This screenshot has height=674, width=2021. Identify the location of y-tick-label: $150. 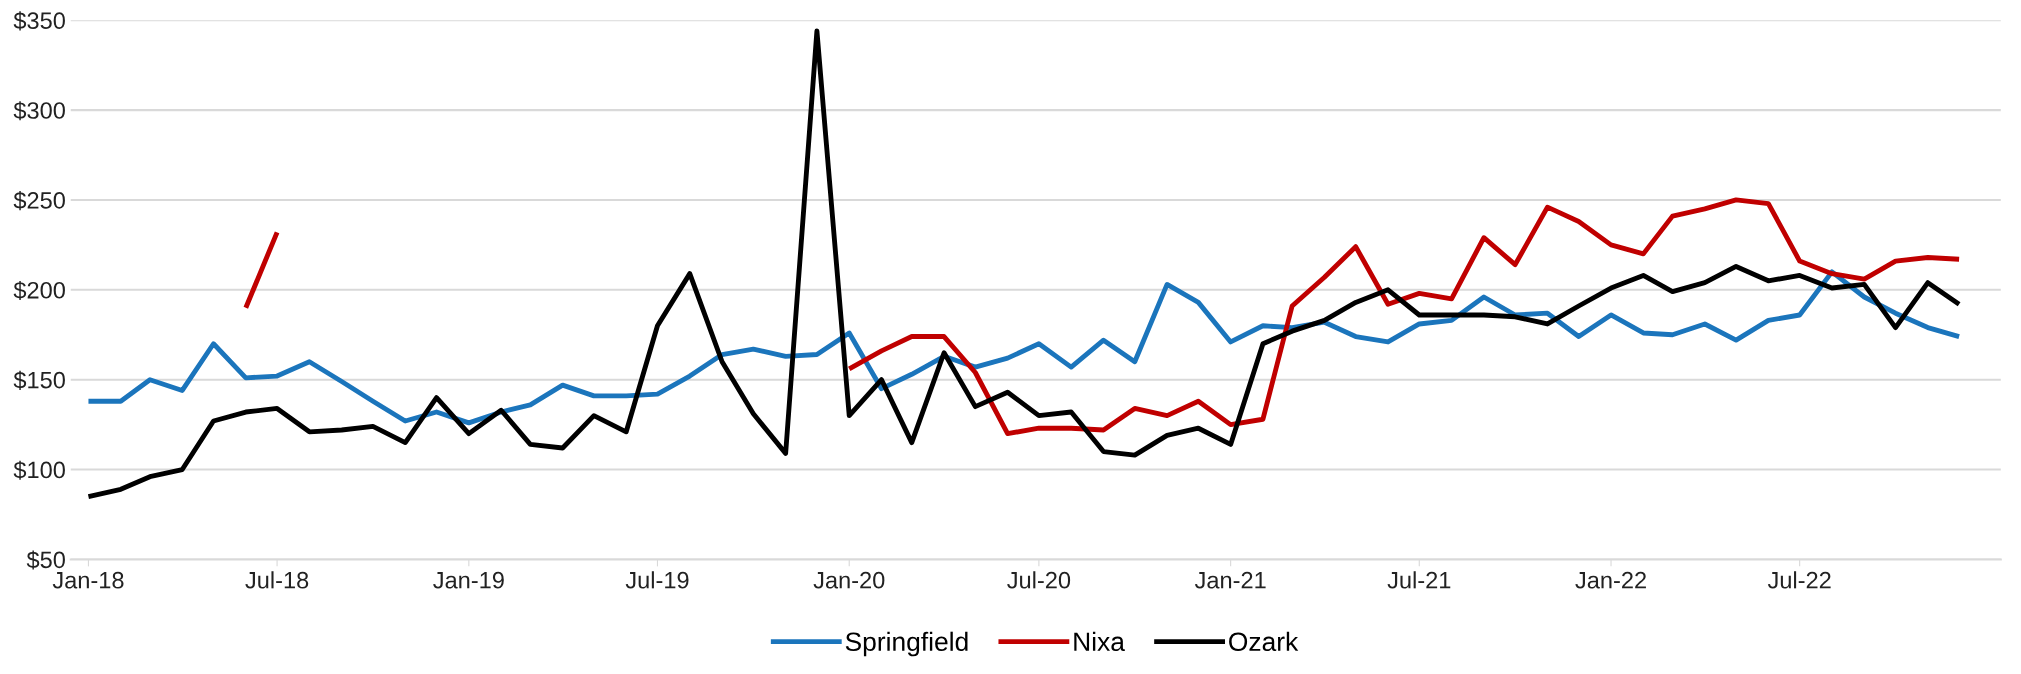
(39, 380).